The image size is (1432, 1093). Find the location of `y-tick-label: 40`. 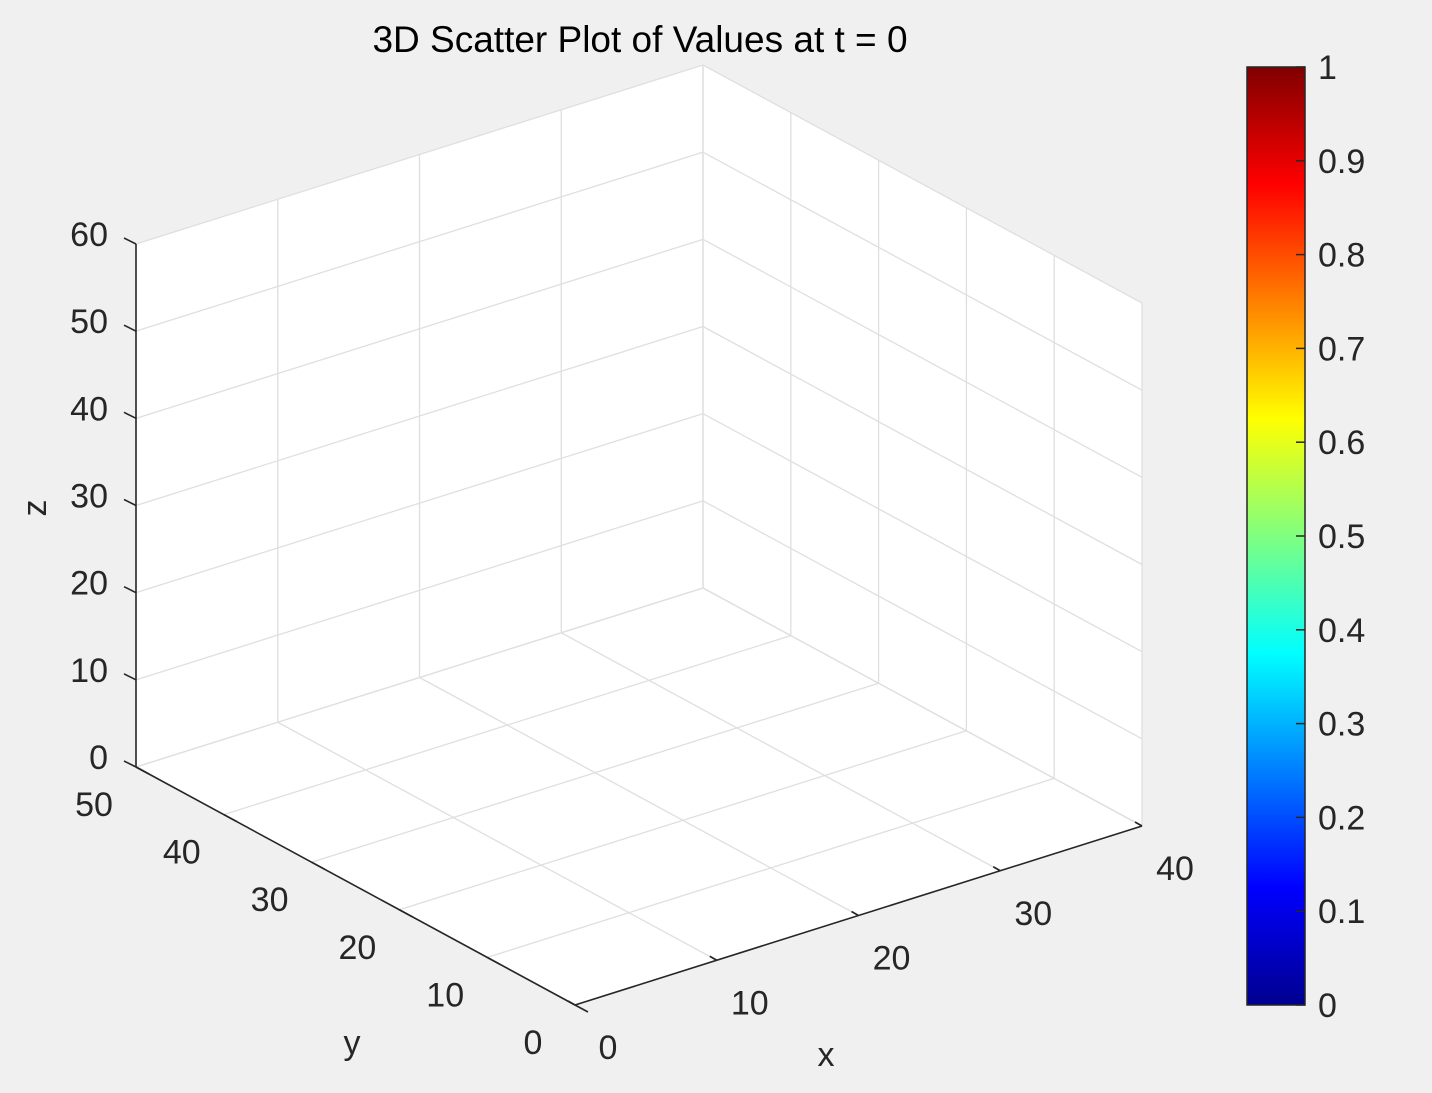

y-tick-label: 40 is located at coordinates (182, 853).